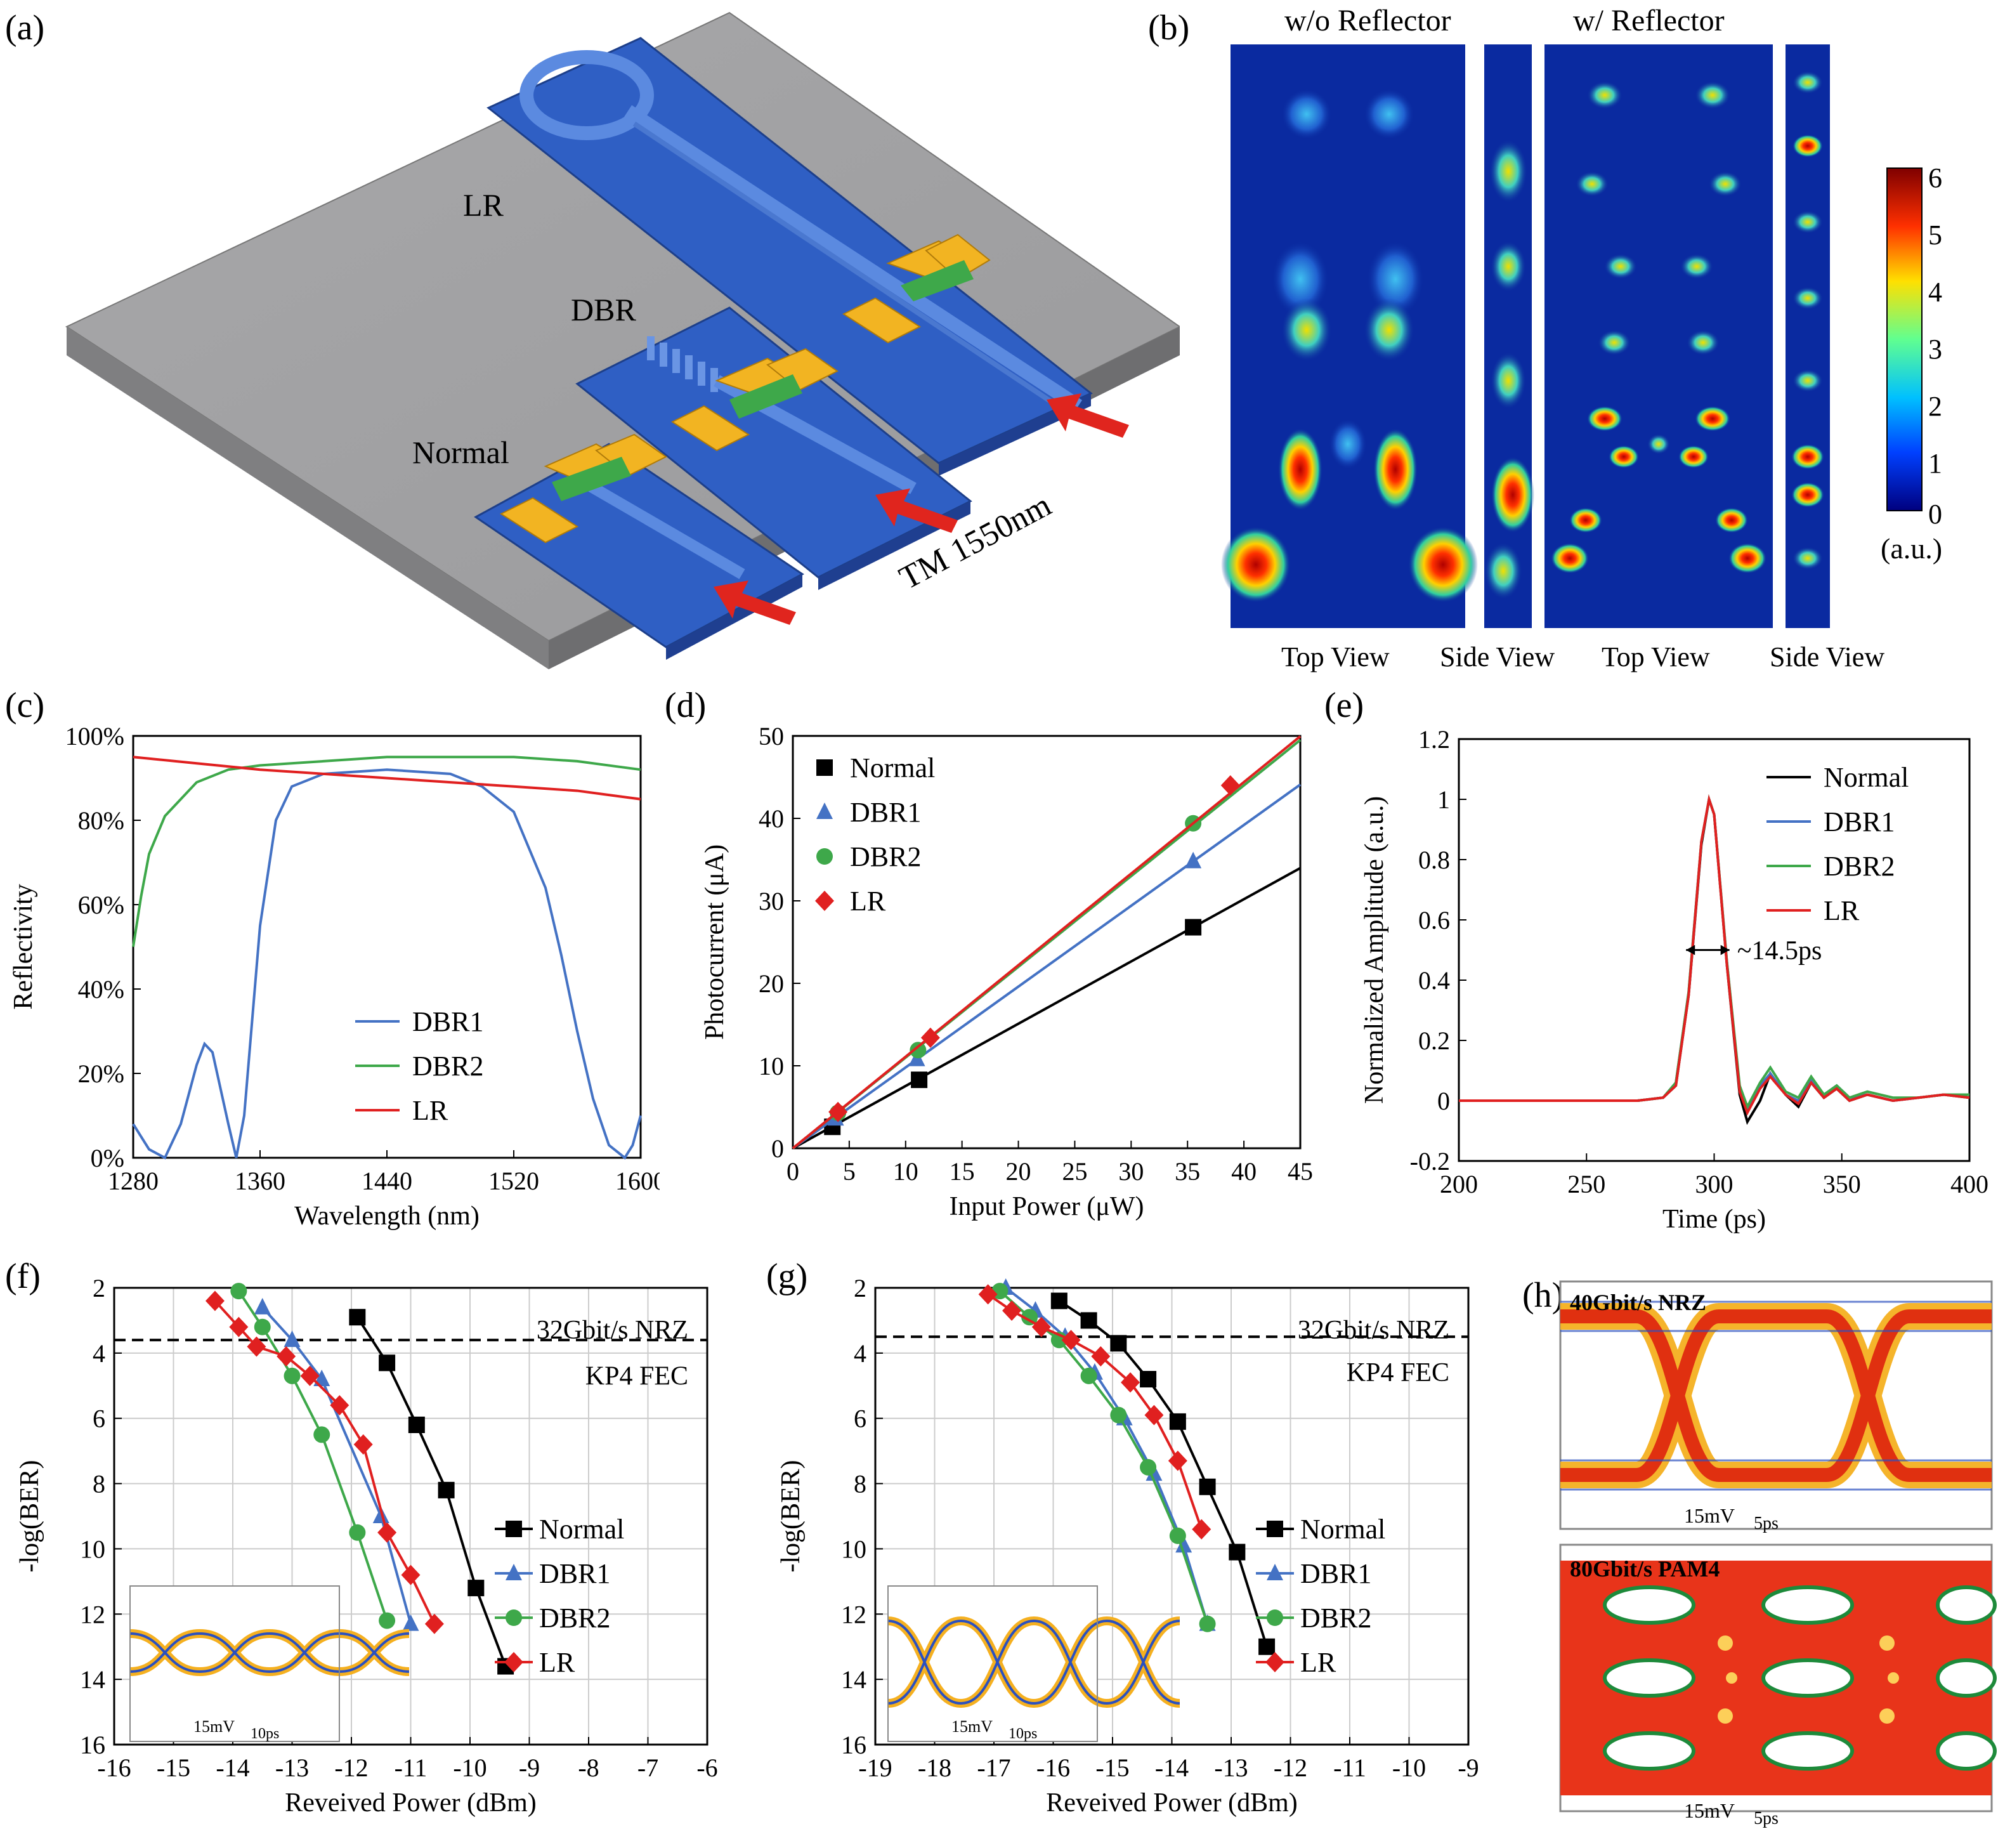 This screenshot has height=1848, width=1998. I want to click on svg-text: 6, so click(1935, 177).